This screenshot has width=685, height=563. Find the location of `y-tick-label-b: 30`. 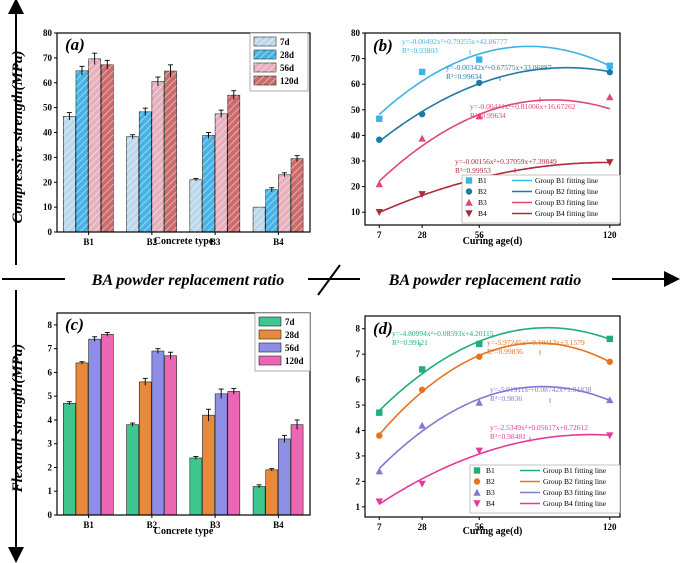

y-tick-label-b: 30 is located at coordinates (356, 161).